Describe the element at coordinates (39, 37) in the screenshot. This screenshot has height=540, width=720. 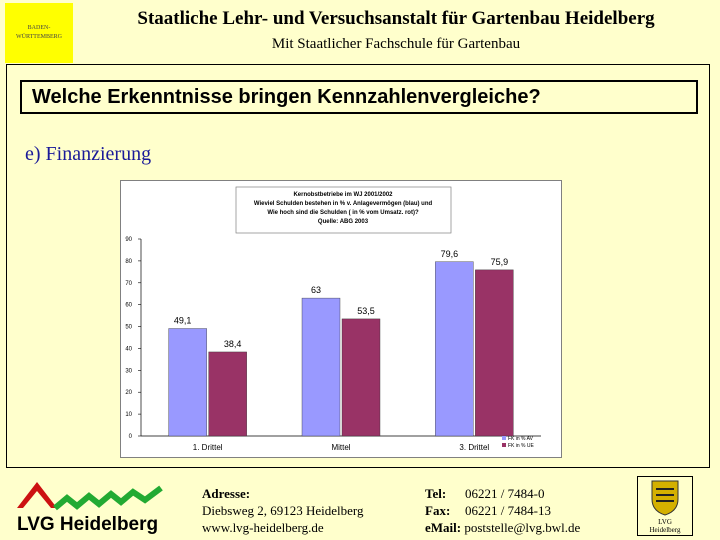
I see `logo-line-2: WÜRTTEMBERG` at that location.